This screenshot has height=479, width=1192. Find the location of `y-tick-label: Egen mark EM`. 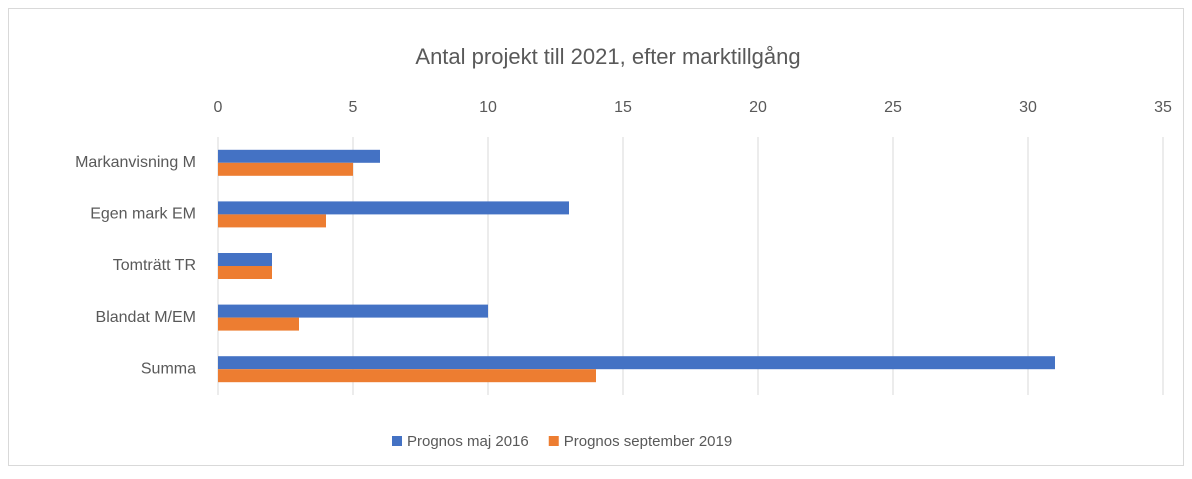

y-tick-label: Egen mark EM is located at coordinates (143, 214).